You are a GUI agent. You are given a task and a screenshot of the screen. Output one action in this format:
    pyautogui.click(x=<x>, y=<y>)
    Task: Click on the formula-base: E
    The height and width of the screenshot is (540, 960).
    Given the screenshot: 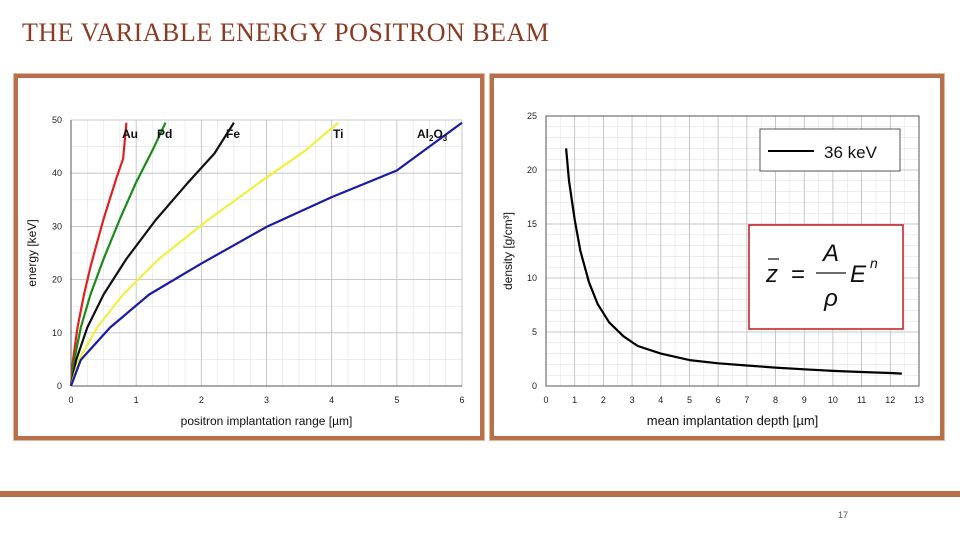 What is the action you would take?
    pyautogui.click(x=858, y=274)
    